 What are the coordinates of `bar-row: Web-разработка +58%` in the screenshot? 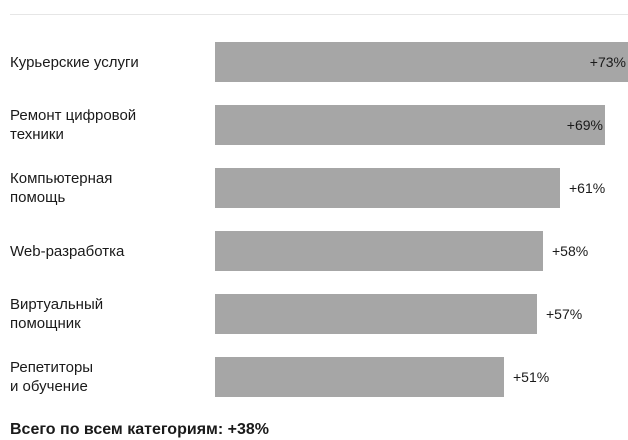 It's located at (314, 251).